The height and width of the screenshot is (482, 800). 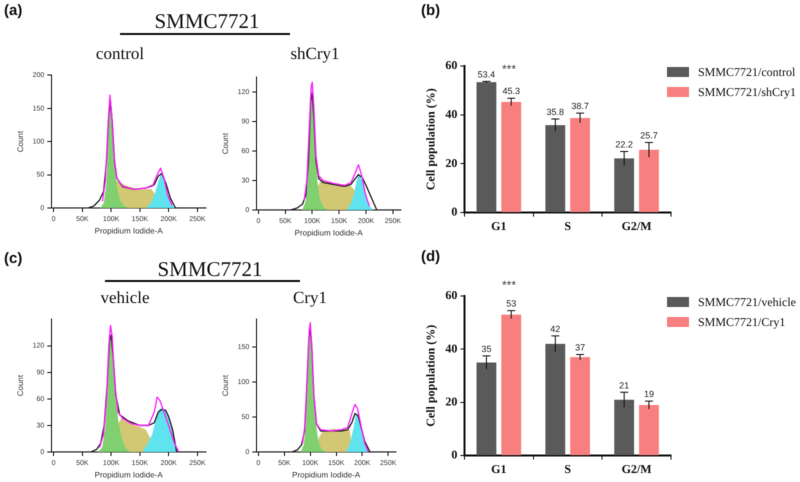 What do you see at coordinates (555, 329) in the screenshot?
I see `data-label: 42` at bounding box center [555, 329].